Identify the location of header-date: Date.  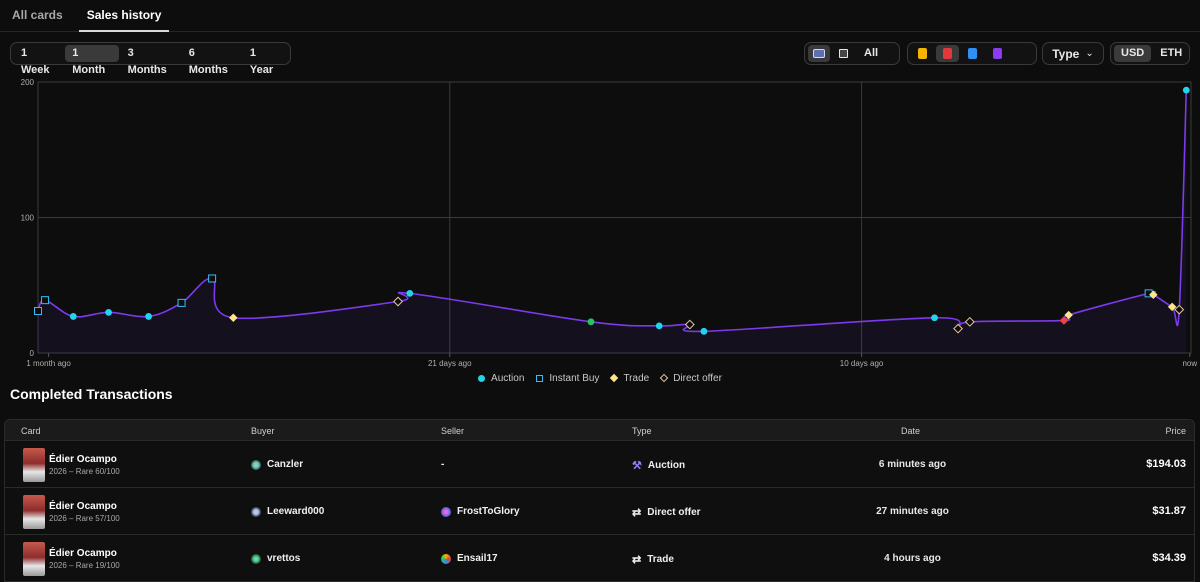
(911, 431).